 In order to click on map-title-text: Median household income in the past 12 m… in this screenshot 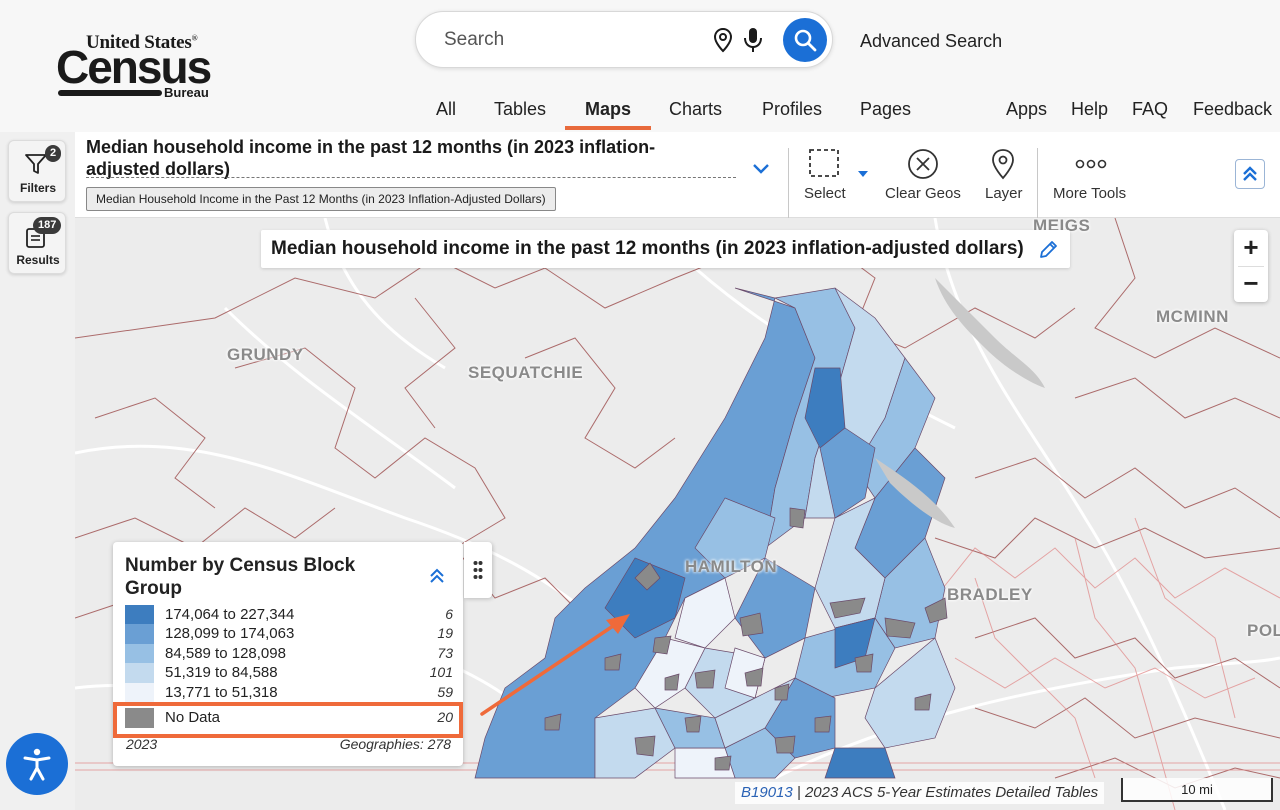, I will do `click(647, 248)`.